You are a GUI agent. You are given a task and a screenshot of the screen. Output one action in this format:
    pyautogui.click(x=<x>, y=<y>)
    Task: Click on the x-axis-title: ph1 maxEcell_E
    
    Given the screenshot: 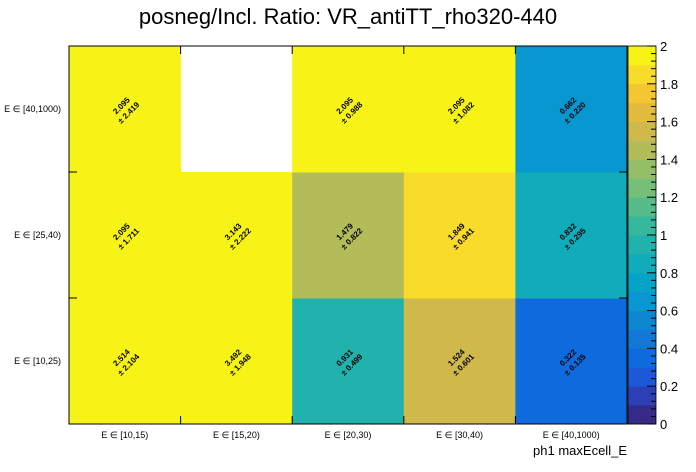 What is the action you would take?
    pyautogui.click(x=580, y=450)
    